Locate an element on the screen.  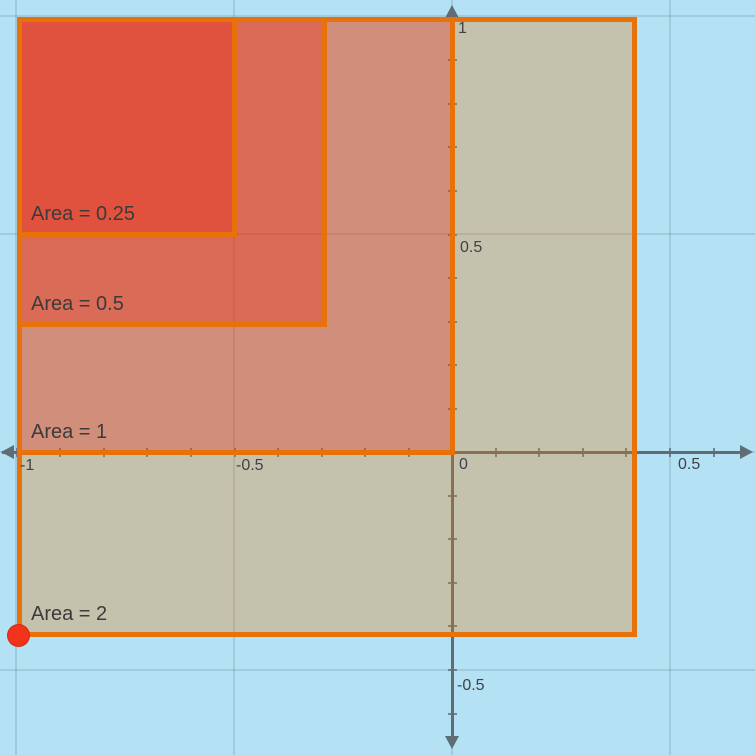
x-tick-label-neg0.5: -0.5 is located at coordinates (250, 465).